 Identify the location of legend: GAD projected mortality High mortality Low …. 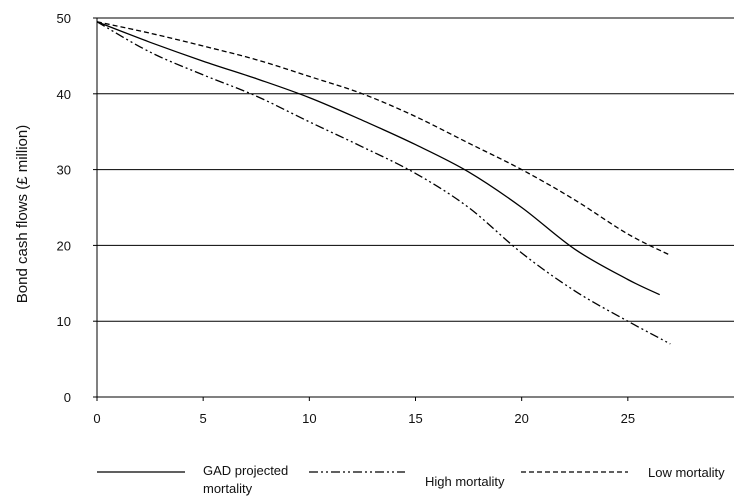
(411, 479).